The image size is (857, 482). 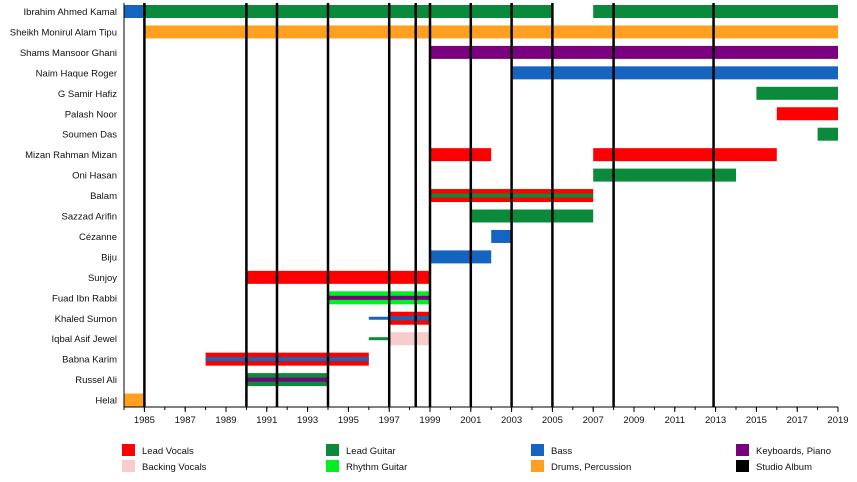 What do you see at coordinates (470, 420) in the screenshot?
I see `x-tick-label-2001: 2001` at bounding box center [470, 420].